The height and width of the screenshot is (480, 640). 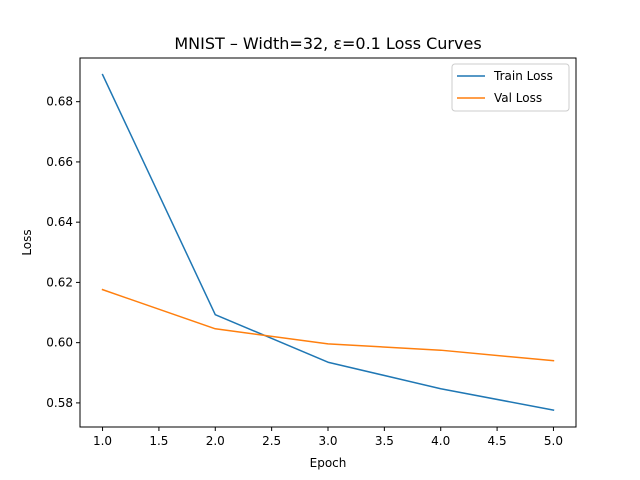 What do you see at coordinates (59, 343) in the screenshot?
I see `y-tick-label: 0.60` at bounding box center [59, 343].